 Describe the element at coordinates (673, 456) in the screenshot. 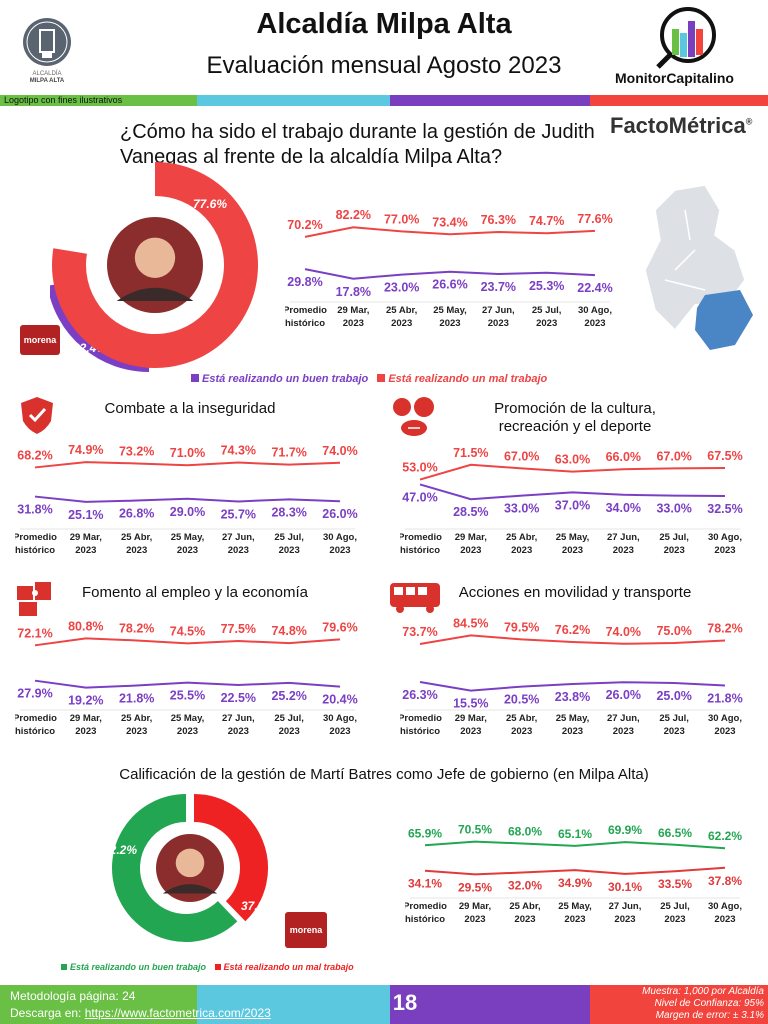

I see `data-label: 67.0%` at that location.